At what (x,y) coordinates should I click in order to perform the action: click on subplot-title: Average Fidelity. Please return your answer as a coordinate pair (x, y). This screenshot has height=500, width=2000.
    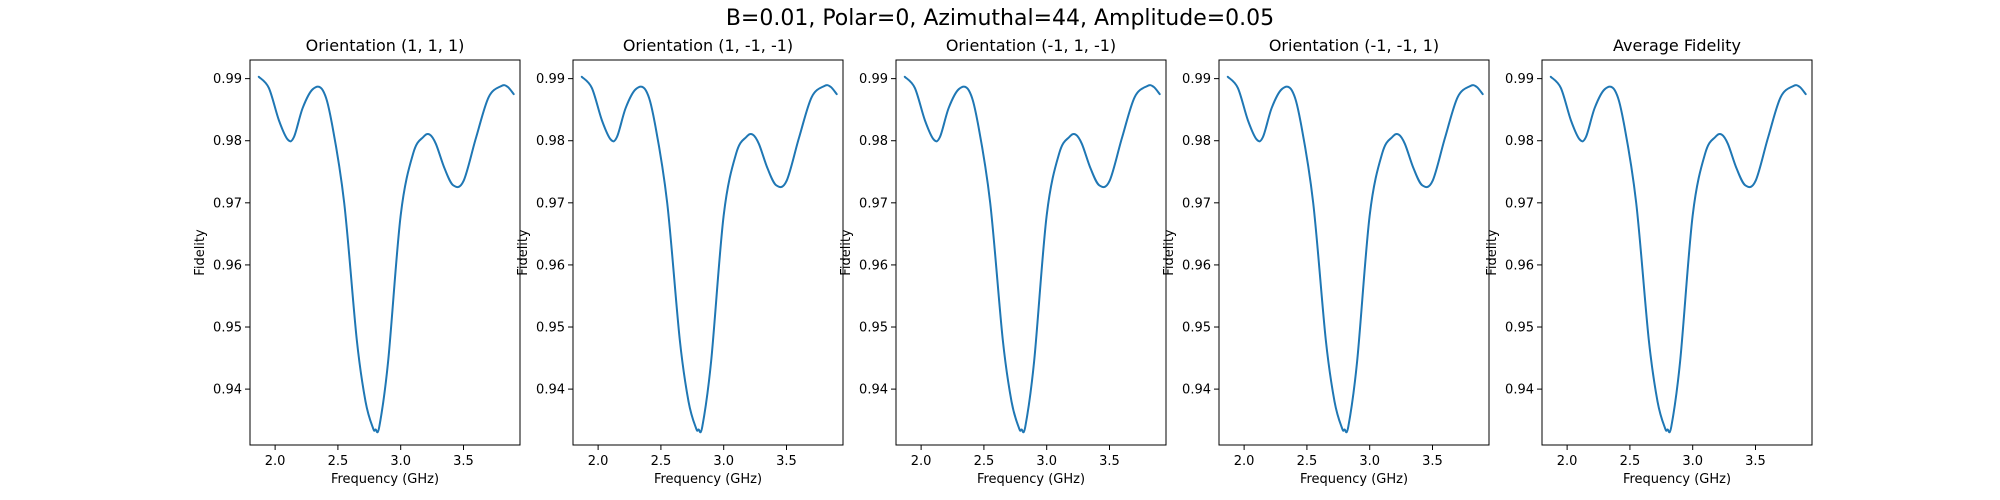
    Looking at the image, I should click on (1677, 45).